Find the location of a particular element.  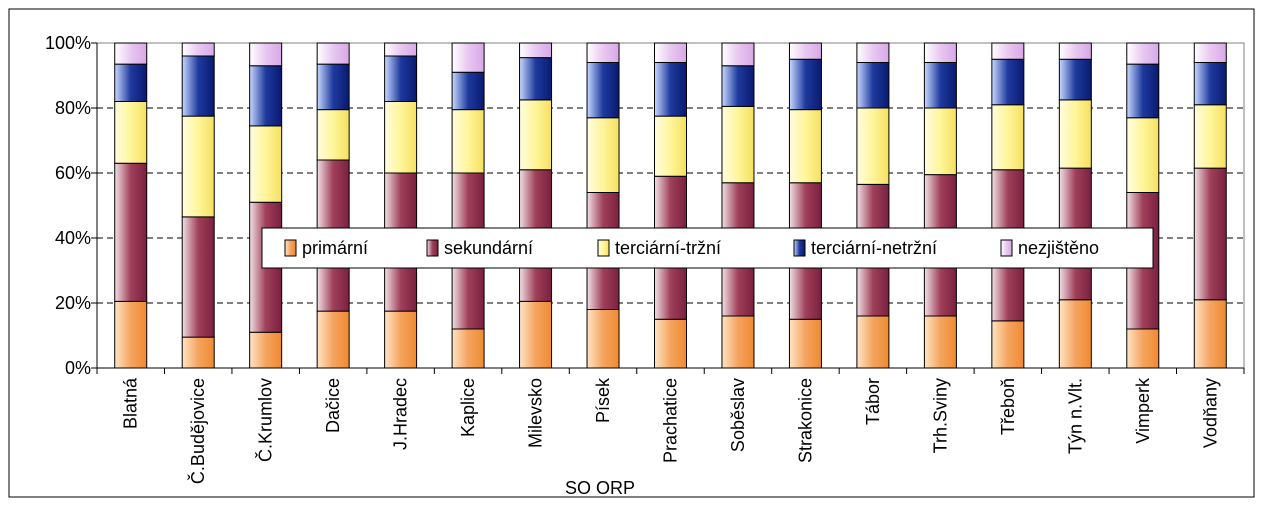

y-tick-label: 0% is located at coordinates (78, 368).